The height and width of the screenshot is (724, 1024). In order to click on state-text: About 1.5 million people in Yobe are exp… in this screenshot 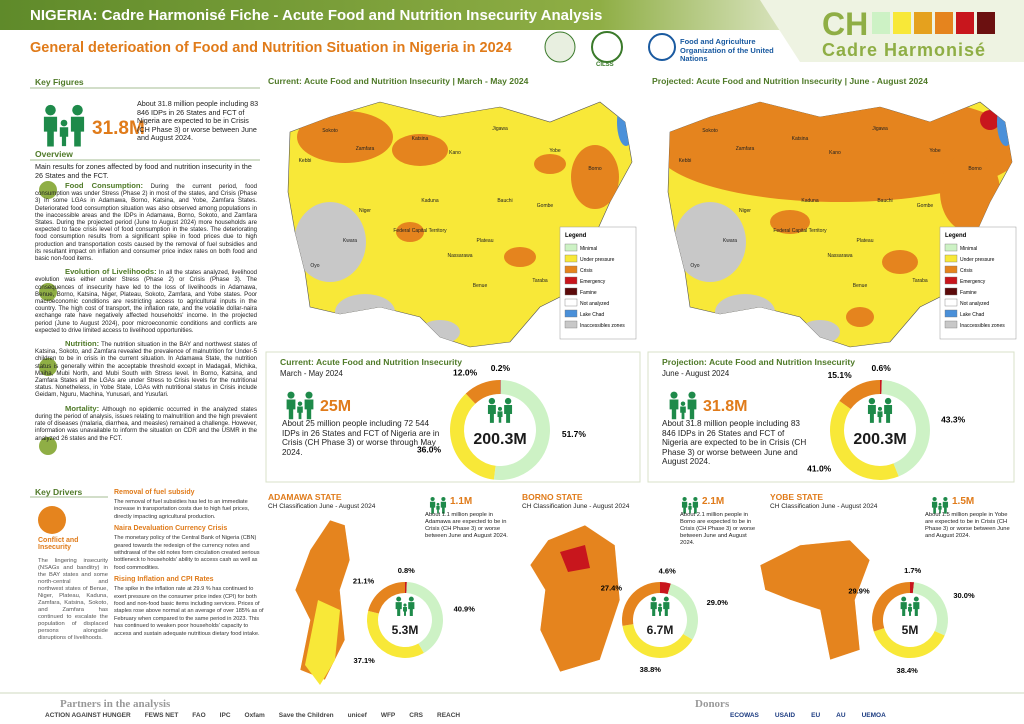, I will do `click(967, 525)`.